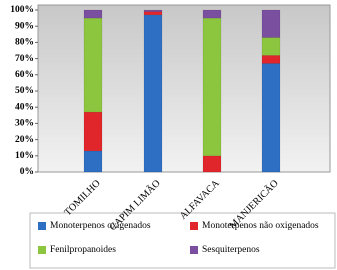 This screenshot has height=270, width=337. Describe the element at coordinates (83, 250) in the screenshot. I see `legend-label: Fenilpropanoides` at that location.